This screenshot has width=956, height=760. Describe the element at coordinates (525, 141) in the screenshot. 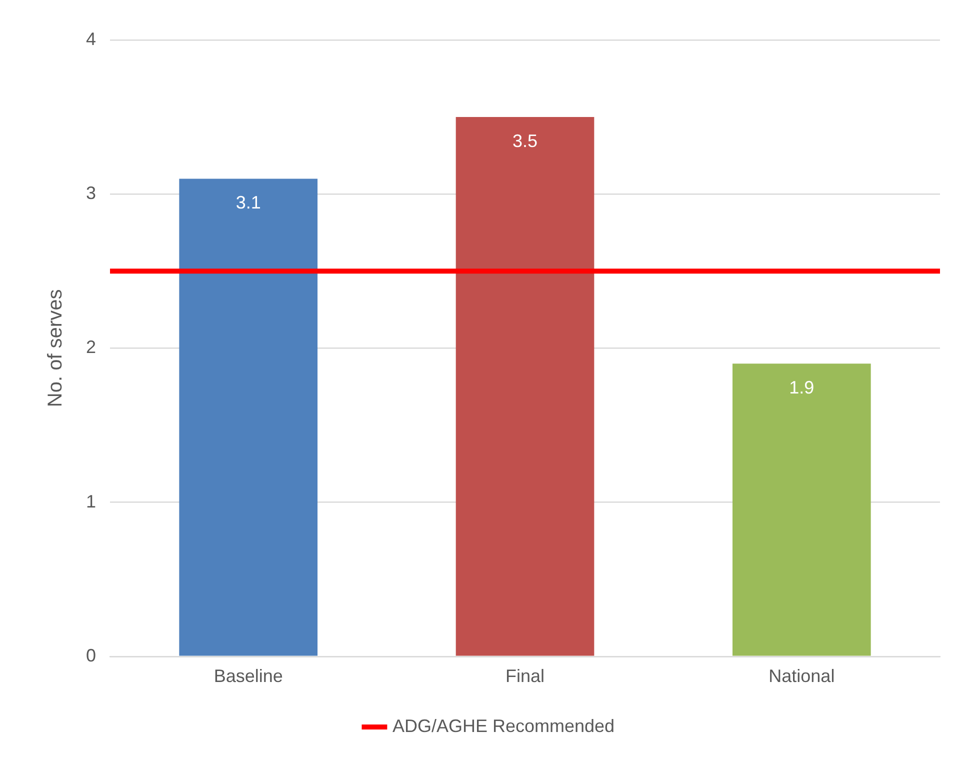

I see `data-label: 3.5` at that location.